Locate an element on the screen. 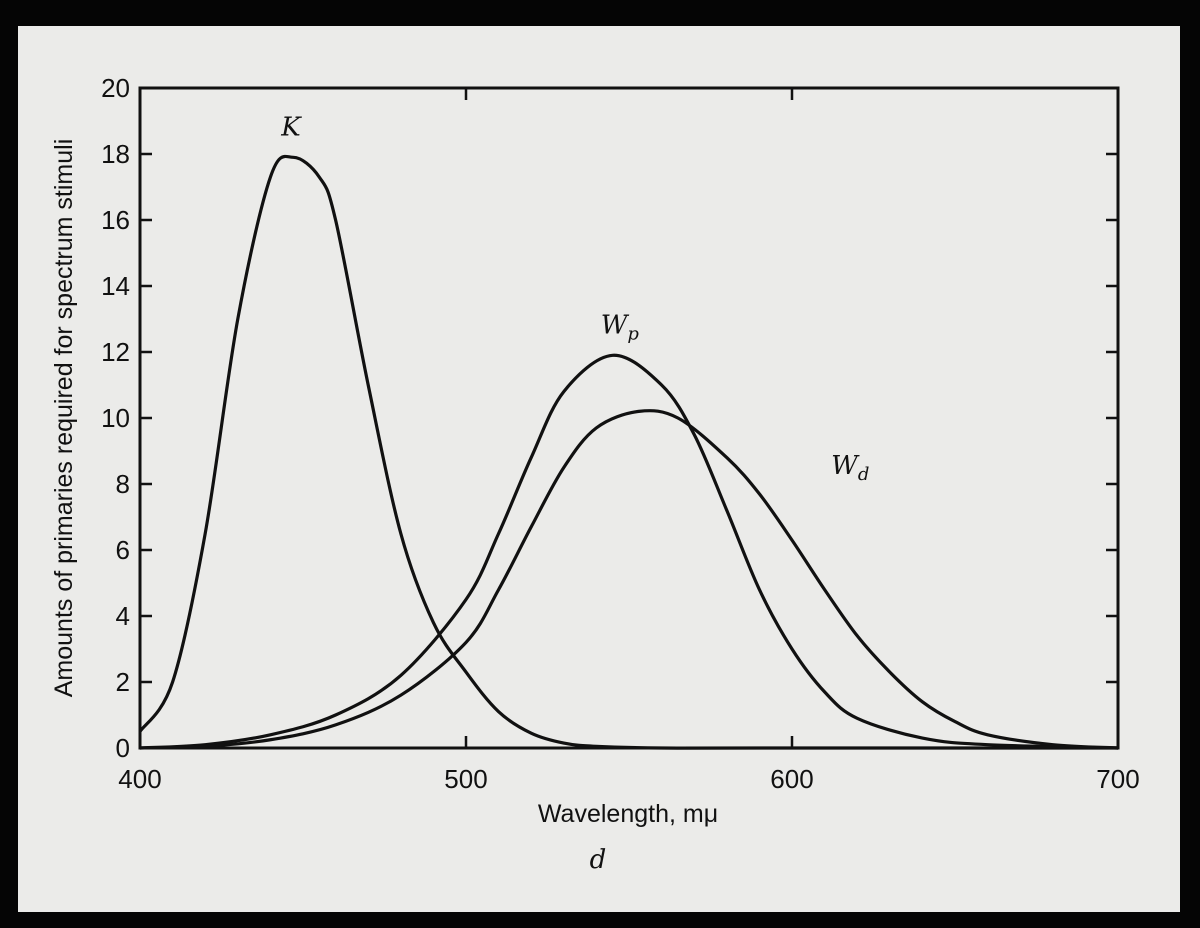 The image size is (1200, 928). series-label-Wp: Wp is located at coordinates (620, 327).